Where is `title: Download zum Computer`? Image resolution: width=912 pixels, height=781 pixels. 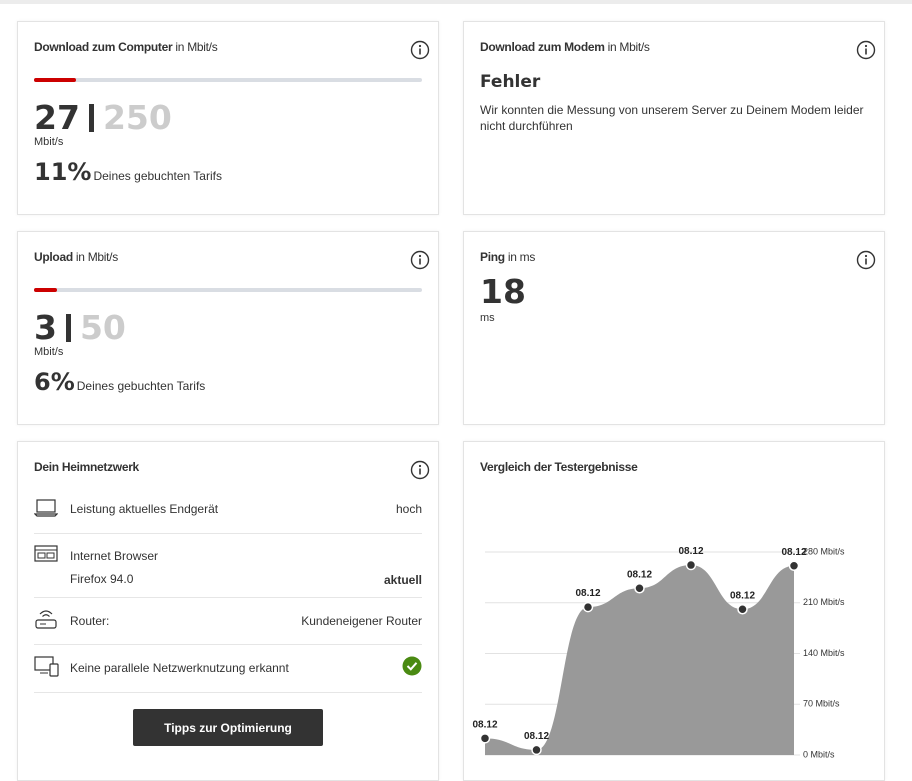
title: Download zum Computer is located at coordinates (103, 47).